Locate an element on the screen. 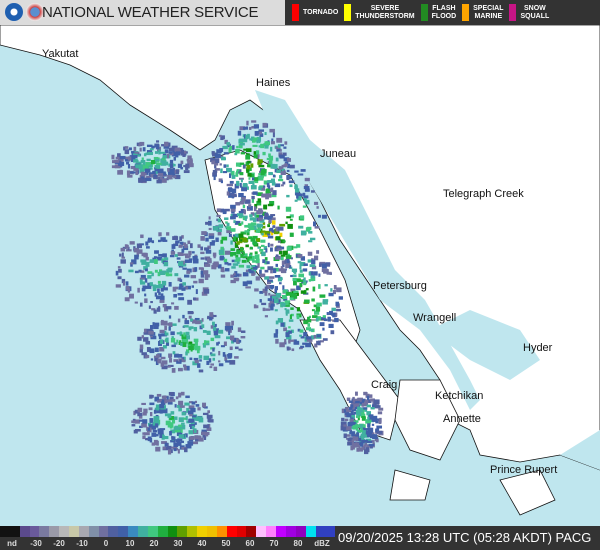  scale-swatch is located at coordinates (5, 531).